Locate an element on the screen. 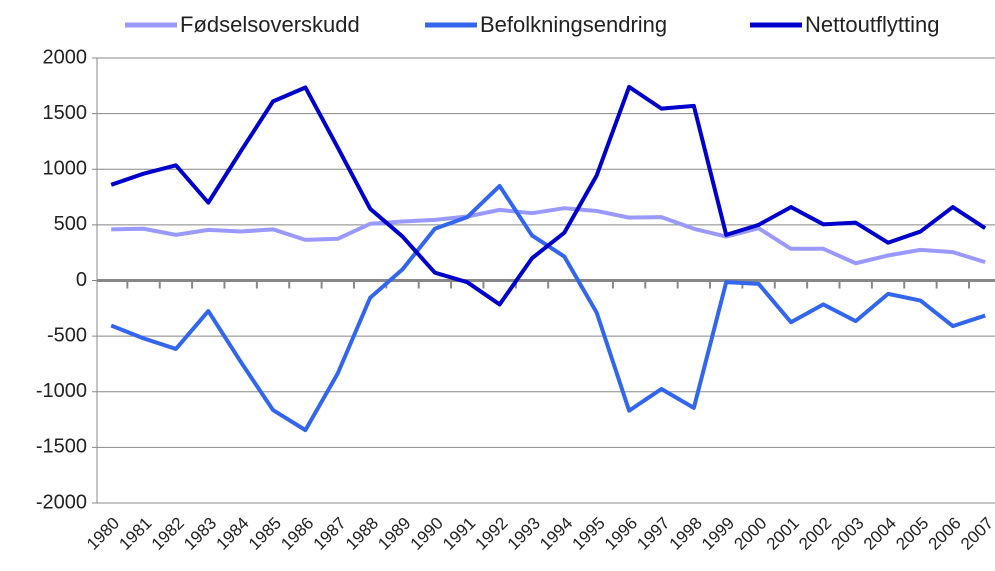 This screenshot has width=995, height=571. x-tick-label: 2004 is located at coordinates (880, 534).